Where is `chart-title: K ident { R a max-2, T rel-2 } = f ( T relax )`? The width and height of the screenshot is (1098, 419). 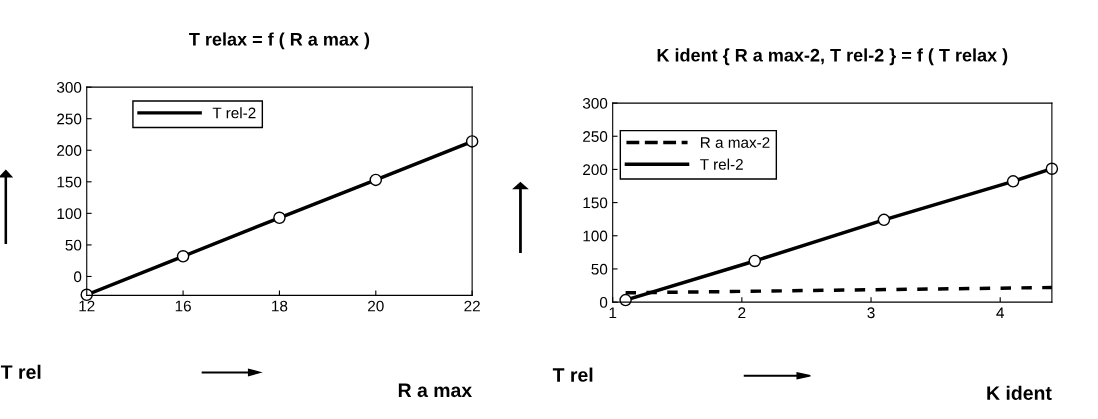
chart-title: K ident { R a max-2, T rel-2 } = f ( T relax ) is located at coordinates (832, 57).